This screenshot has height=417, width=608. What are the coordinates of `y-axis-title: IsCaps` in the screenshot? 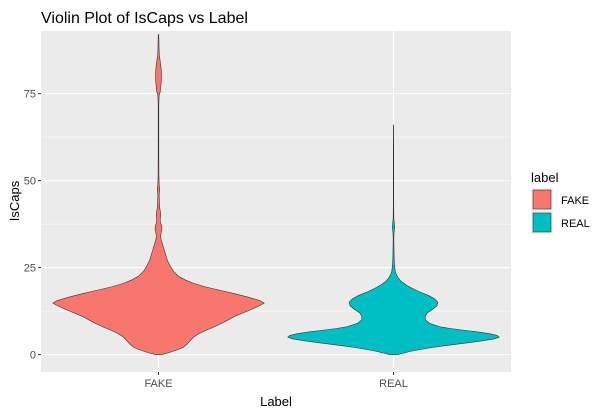 It's located at (14, 200).